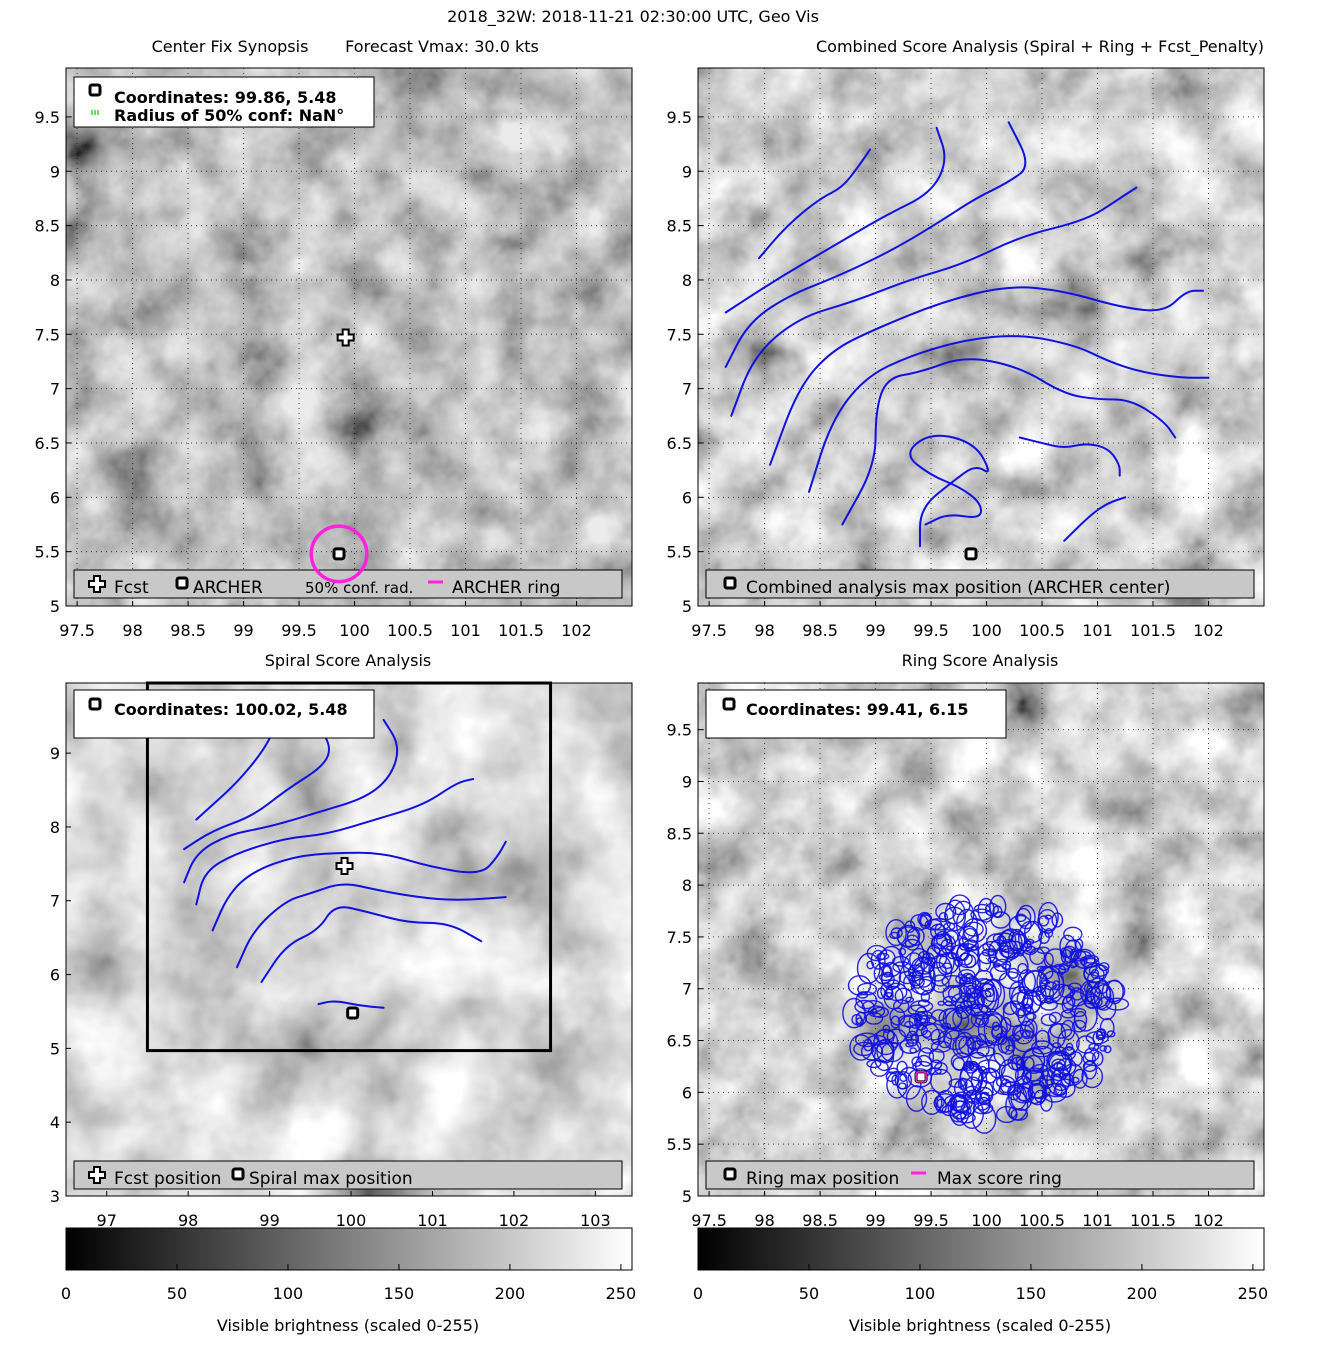 Image resolution: width=1317 pixels, height=1350 pixels. I want to click on y-tick-label: 5.5, so click(47, 552).